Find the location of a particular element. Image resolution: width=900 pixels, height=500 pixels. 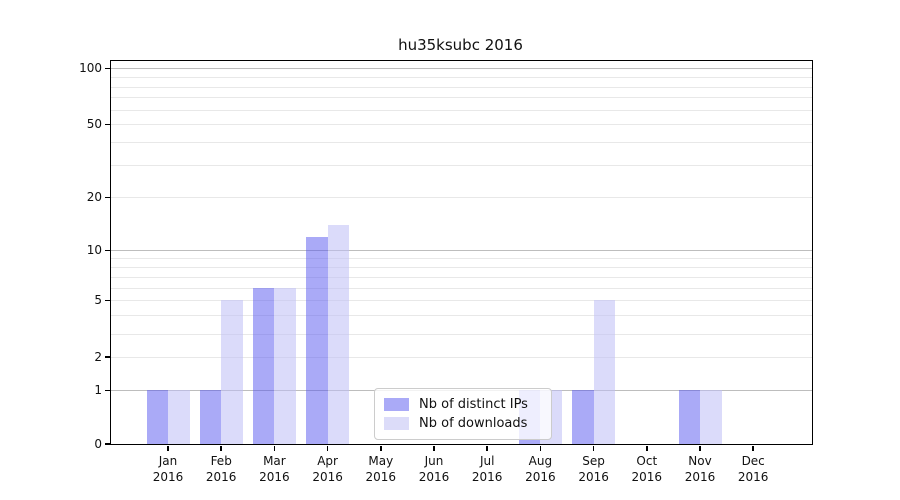

x-tick-jul is located at coordinates (487, 448).